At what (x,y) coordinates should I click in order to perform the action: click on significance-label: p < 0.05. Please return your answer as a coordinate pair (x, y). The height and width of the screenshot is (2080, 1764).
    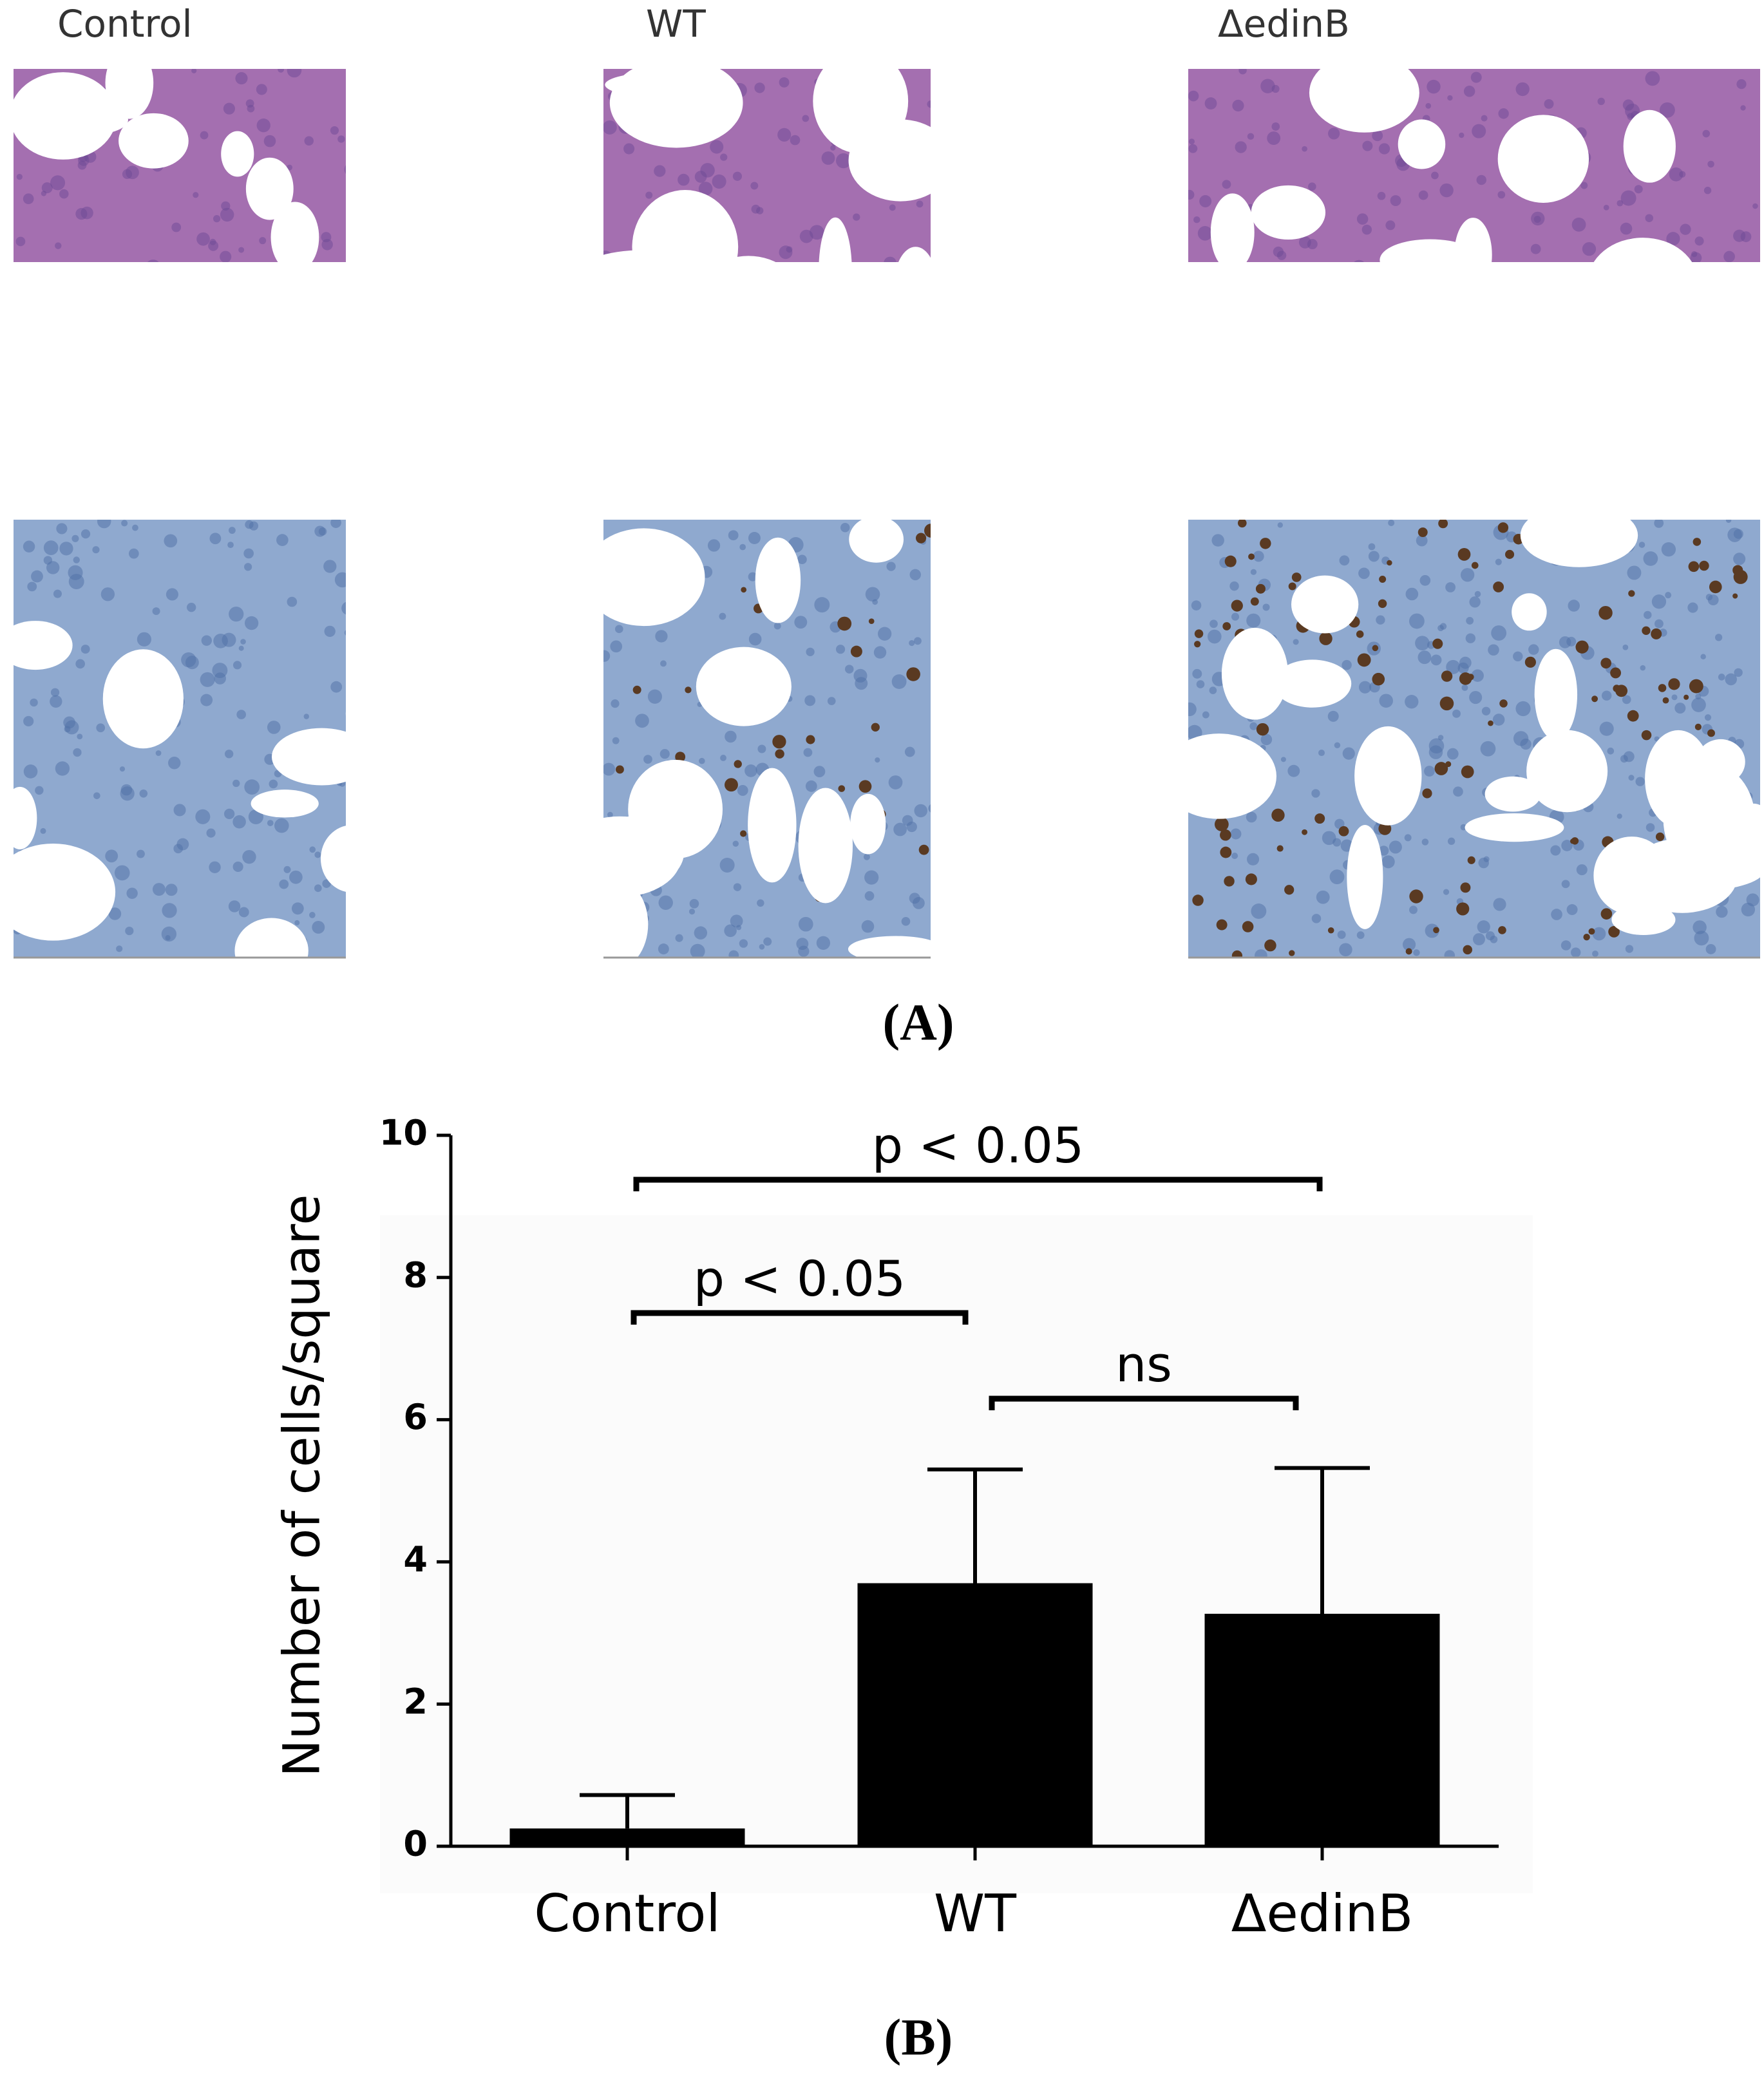
    Looking at the image, I should click on (978, 1145).